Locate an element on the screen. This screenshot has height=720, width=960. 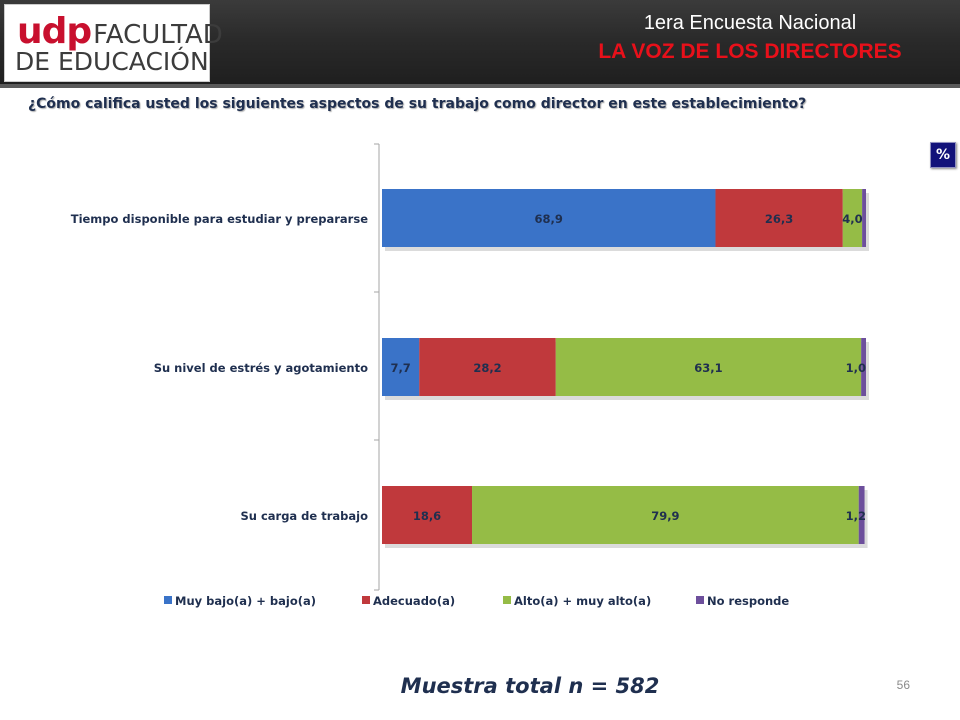
sample-size: Muestra total n = 582 is located at coordinates (530, 686).